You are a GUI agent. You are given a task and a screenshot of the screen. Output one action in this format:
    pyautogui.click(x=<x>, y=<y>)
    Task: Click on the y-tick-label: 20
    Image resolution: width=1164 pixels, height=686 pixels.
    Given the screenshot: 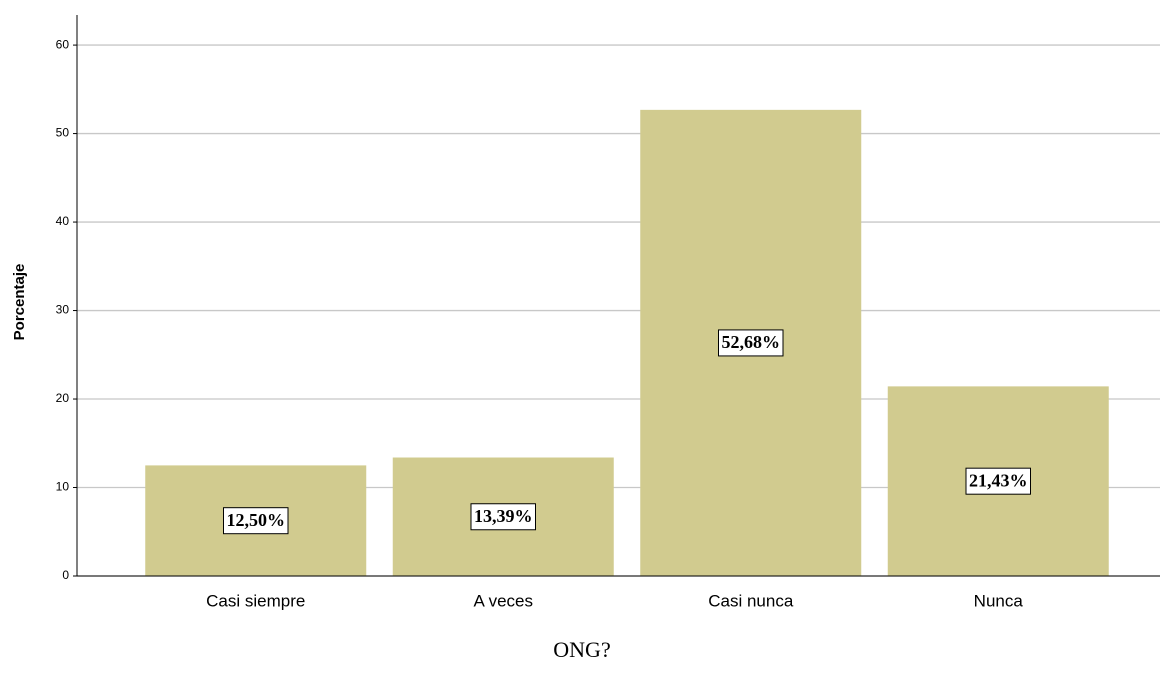 What is the action you would take?
    pyautogui.click(x=63, y=398)
    